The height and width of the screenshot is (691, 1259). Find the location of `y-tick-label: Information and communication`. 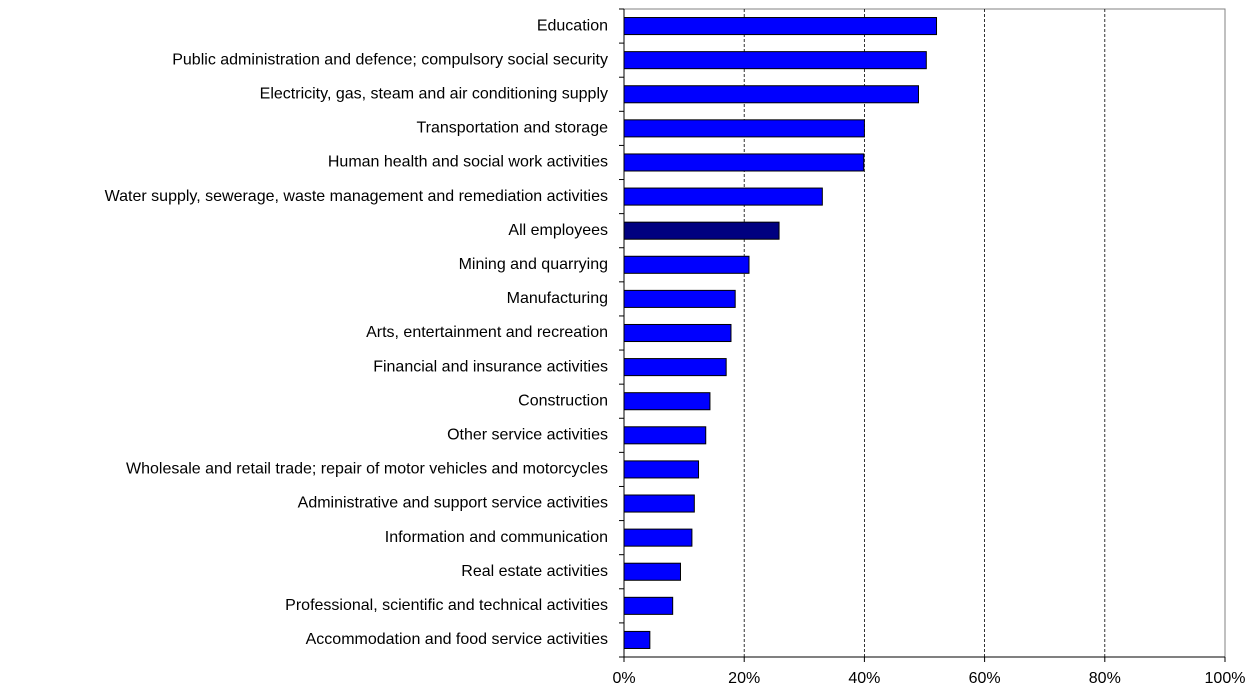

y-tick-label: Information and communication is located at coordinates (496, 537).